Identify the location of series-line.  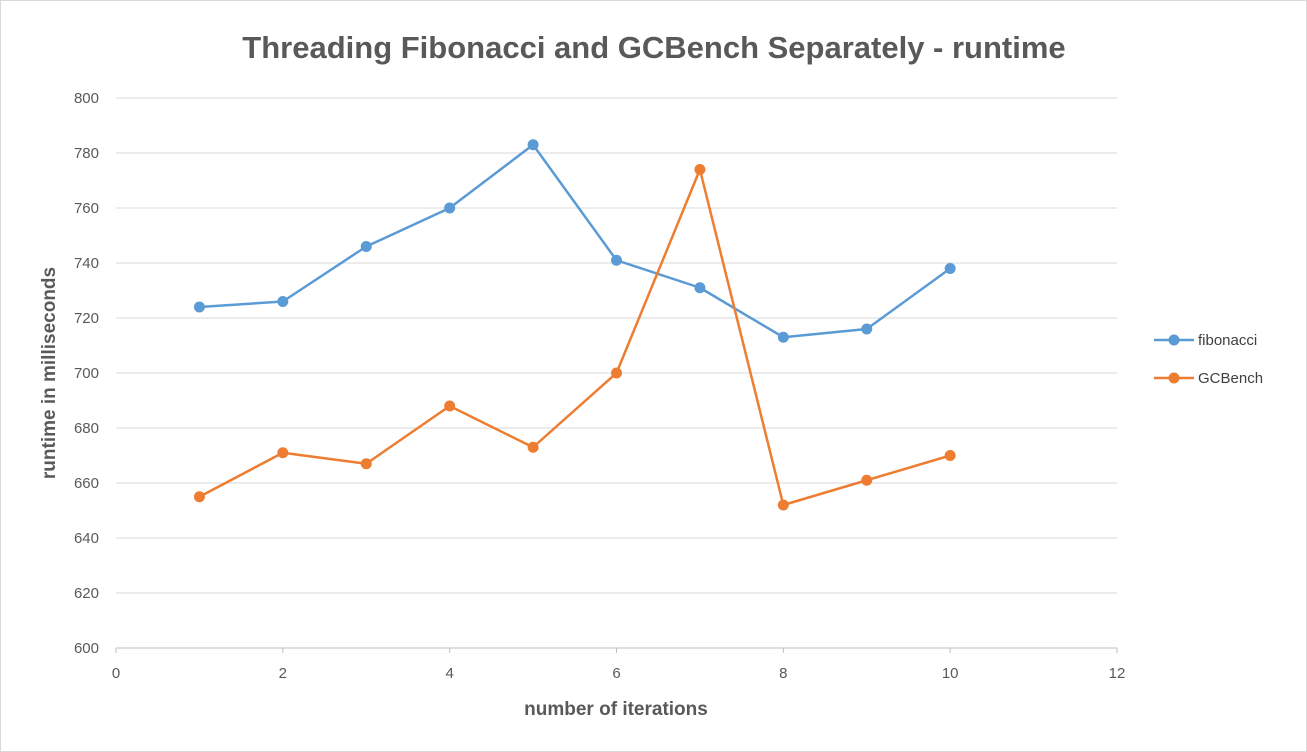
(575, 241).